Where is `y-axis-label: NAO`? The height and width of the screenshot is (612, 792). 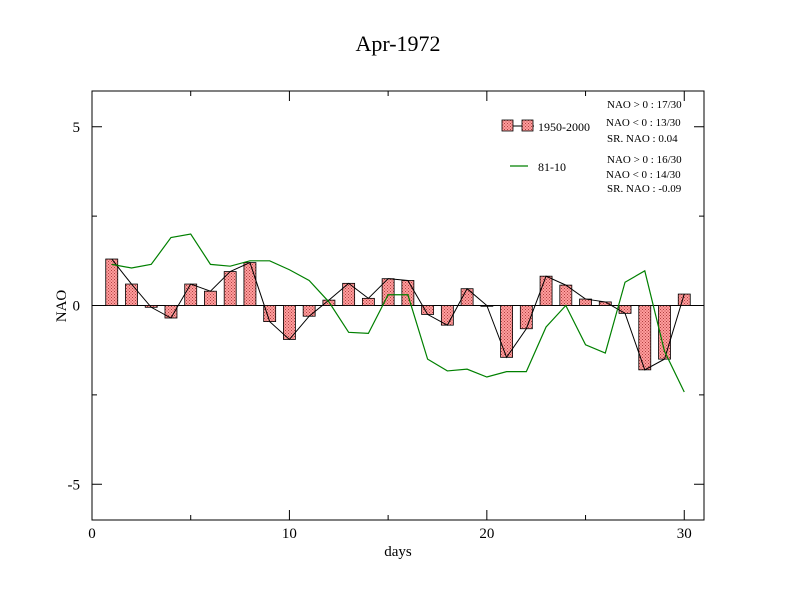 y-axis-label: NAO is located at coordinates (62, 306).